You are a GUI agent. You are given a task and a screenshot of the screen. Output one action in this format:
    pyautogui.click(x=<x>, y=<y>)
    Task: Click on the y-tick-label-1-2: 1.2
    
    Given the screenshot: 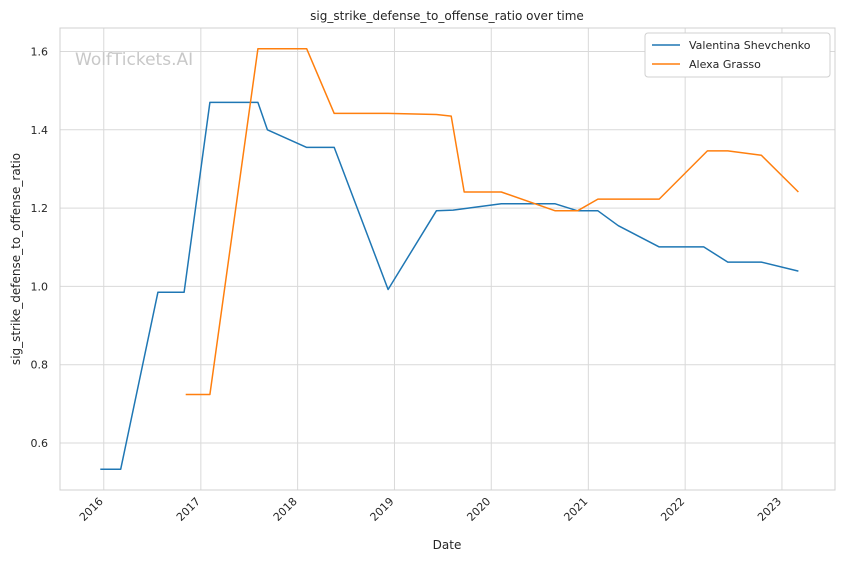 What is the action you would take?
    pyautogui.click(x=40, y=208)
    